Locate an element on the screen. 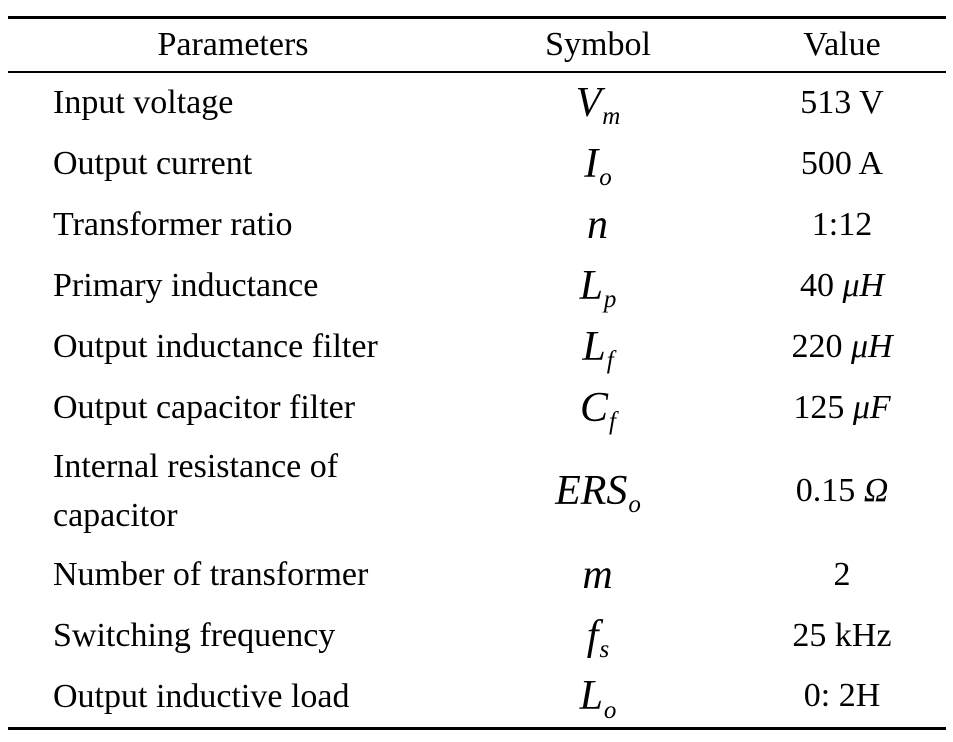  value-cell: 220 μH is located at coordinates (842, 346).